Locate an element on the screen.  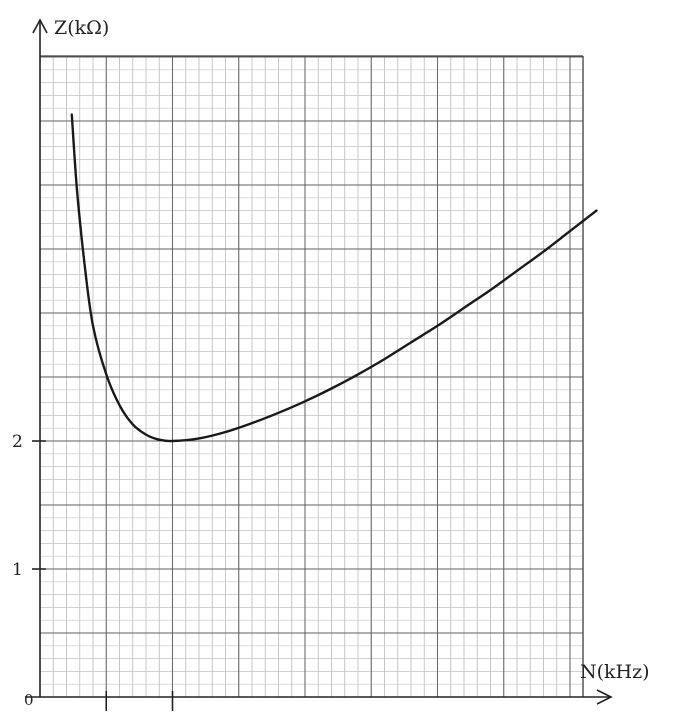
y-axis-label: Z(kΩ) is located at coordinates (81, 28).